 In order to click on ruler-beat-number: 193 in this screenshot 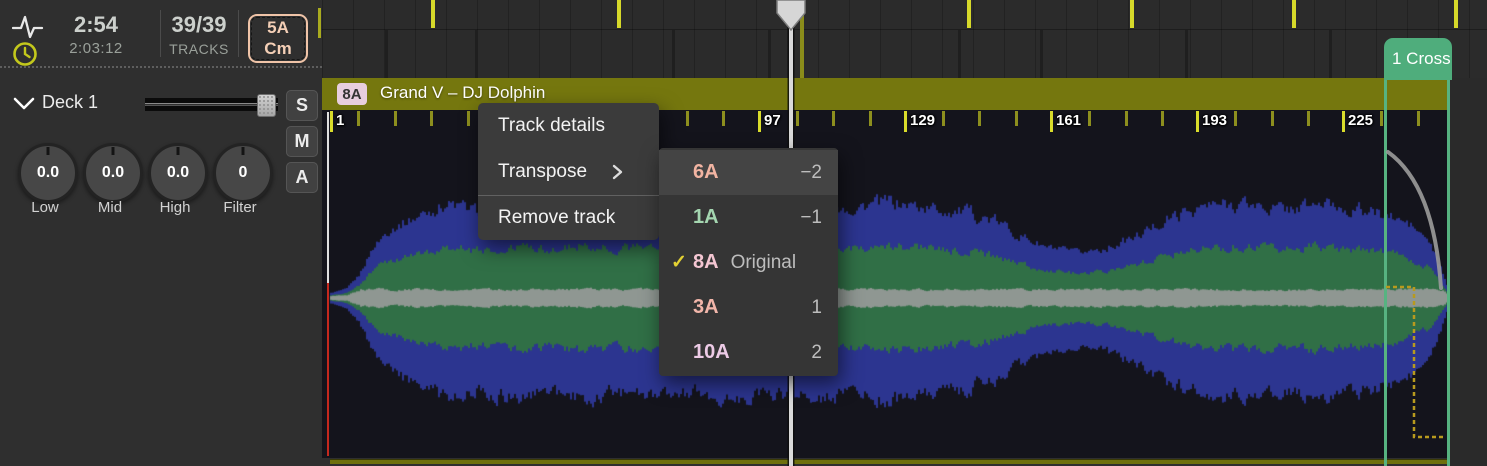, I will do `click(1215, 120)`.